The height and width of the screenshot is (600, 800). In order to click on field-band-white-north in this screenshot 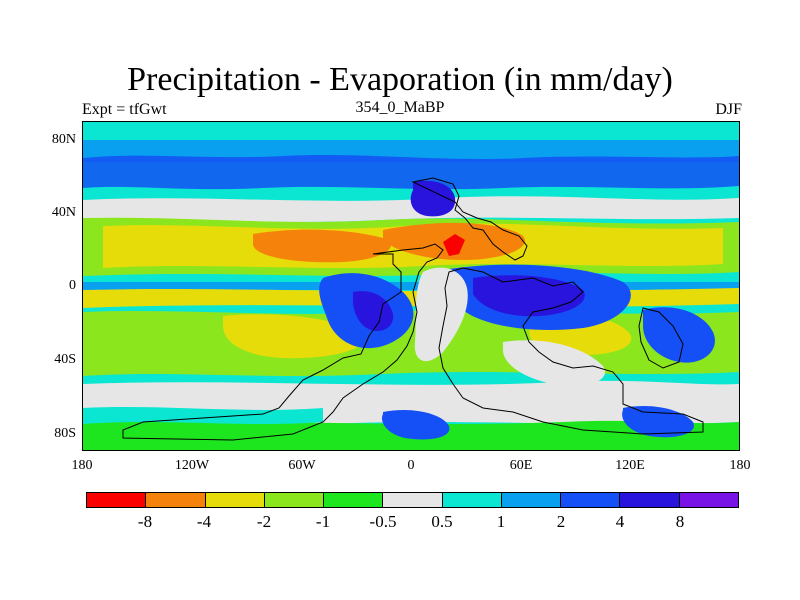, I will do `click(411, 209)`.